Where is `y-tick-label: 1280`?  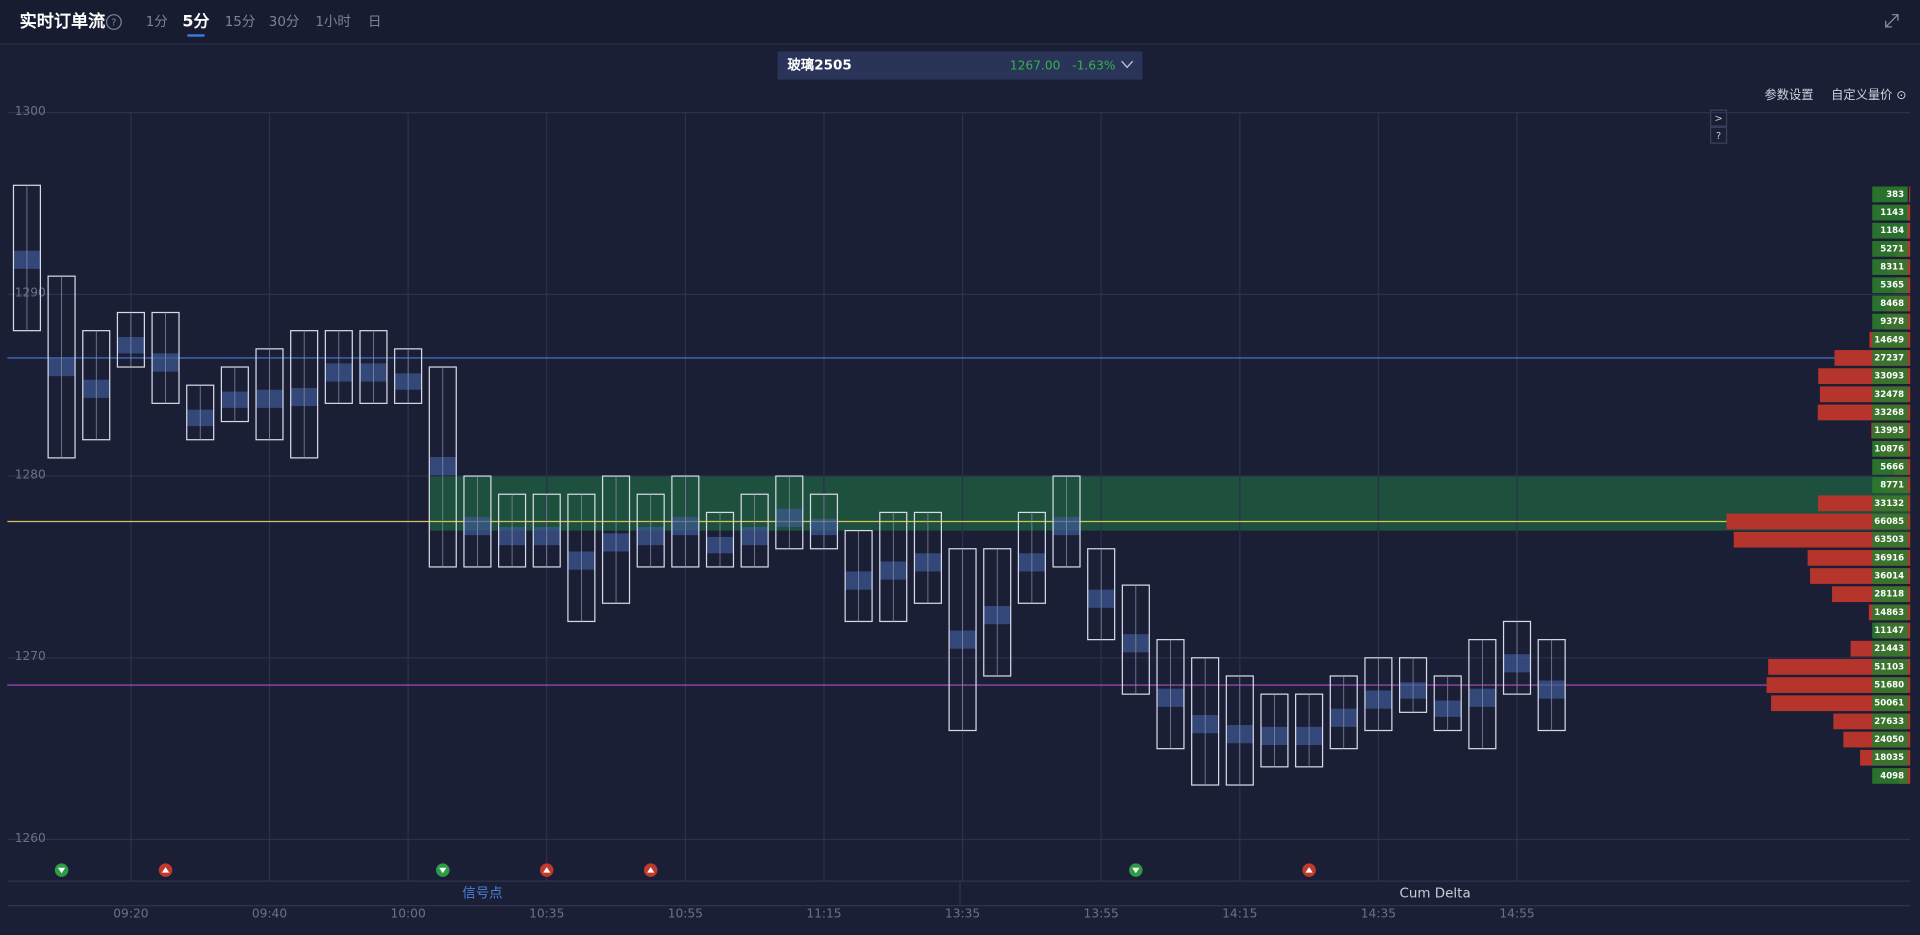 y-tick-label: 1280 is located at coordinates (30, 474).